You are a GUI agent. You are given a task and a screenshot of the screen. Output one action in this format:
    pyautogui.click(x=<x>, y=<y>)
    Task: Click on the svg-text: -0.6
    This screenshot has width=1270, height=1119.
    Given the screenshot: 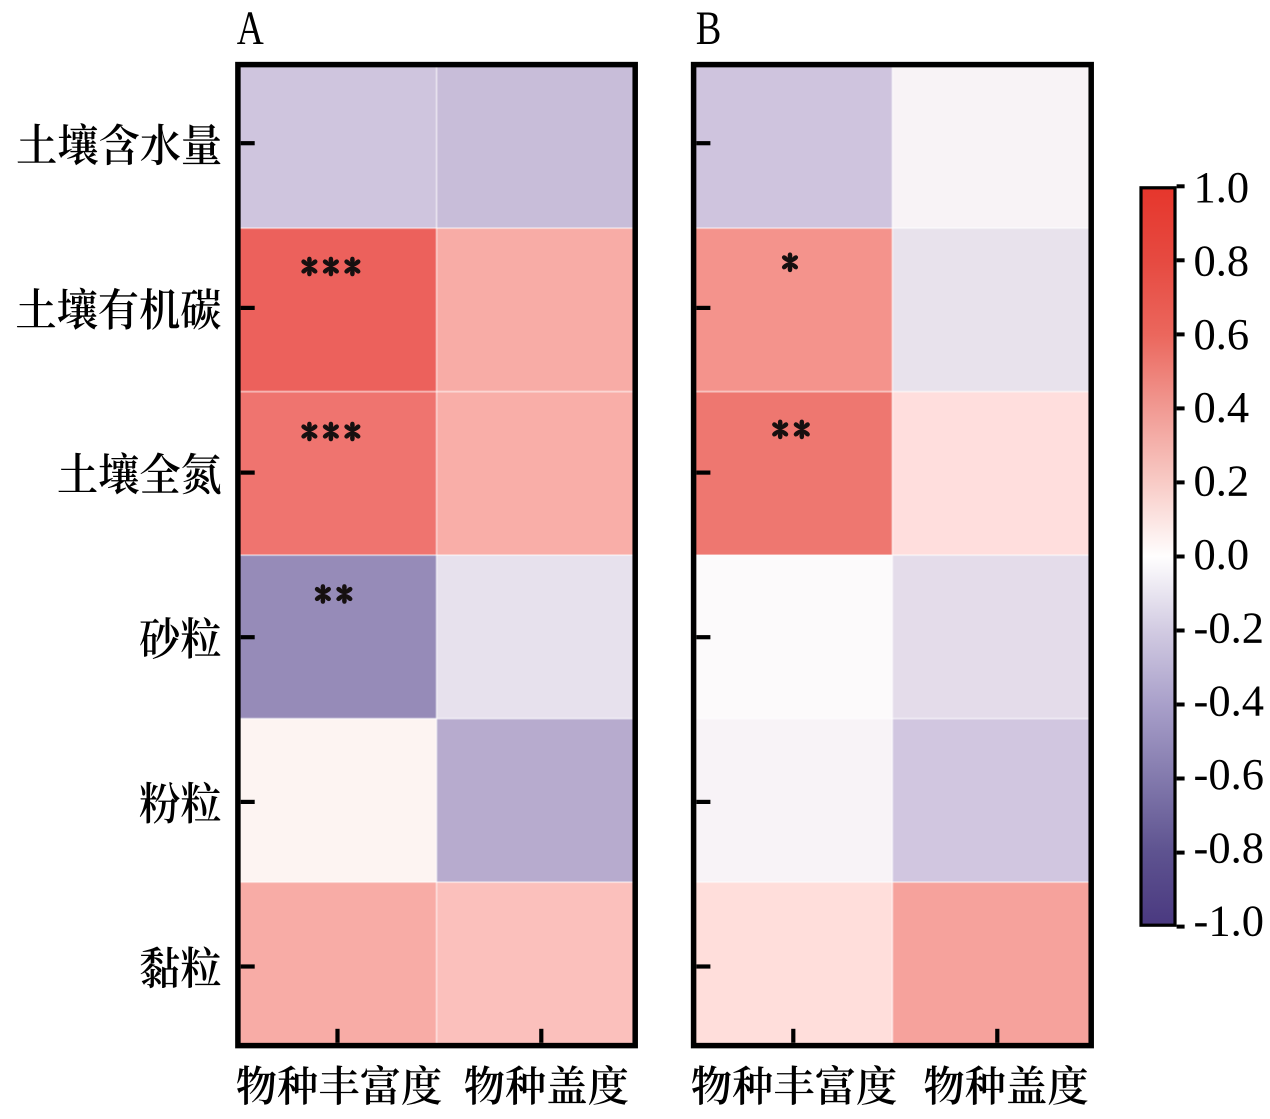 What is the action you would take?
    pyautogui.click(x=1229, y=774)
    